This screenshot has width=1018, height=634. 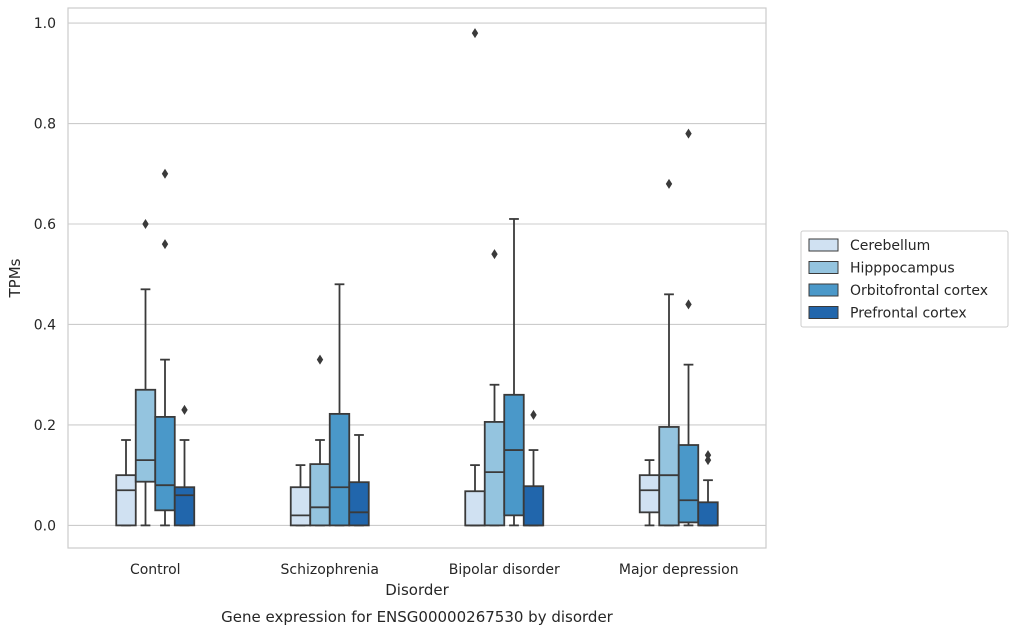 I want to click on x-tick-label: Bipolar disorder, so click(x=504, y=570).